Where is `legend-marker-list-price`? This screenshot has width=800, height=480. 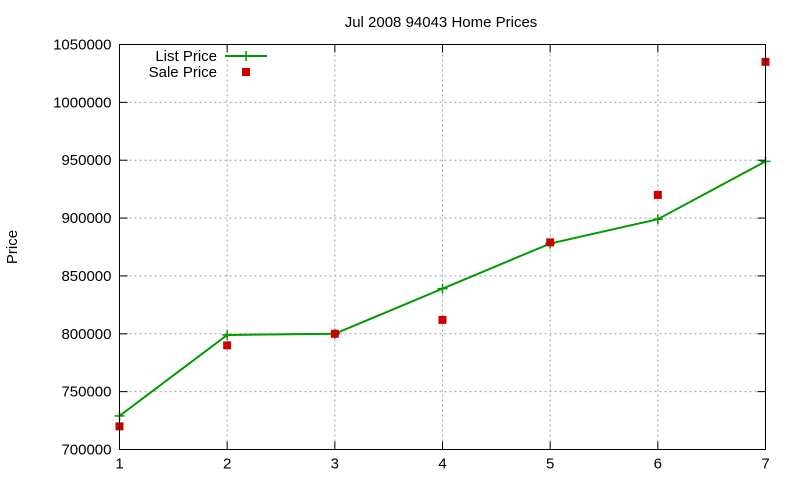
legend-marker-list-price is located at coordinates (246, 56).